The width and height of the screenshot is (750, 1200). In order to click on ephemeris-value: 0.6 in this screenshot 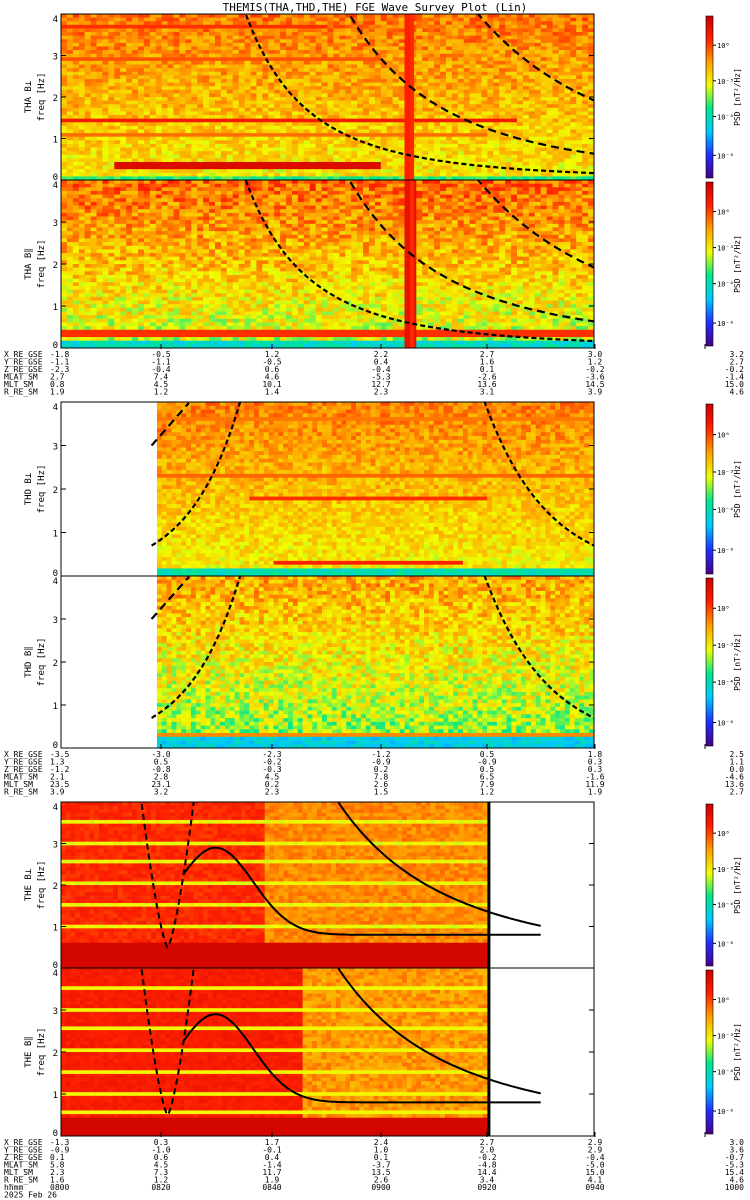, I will do `click(272, 369)`.